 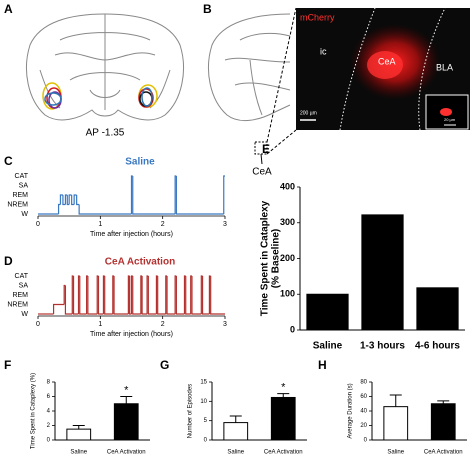 I want to click on scale-label: 20 µm, so click(x=450, y=119).